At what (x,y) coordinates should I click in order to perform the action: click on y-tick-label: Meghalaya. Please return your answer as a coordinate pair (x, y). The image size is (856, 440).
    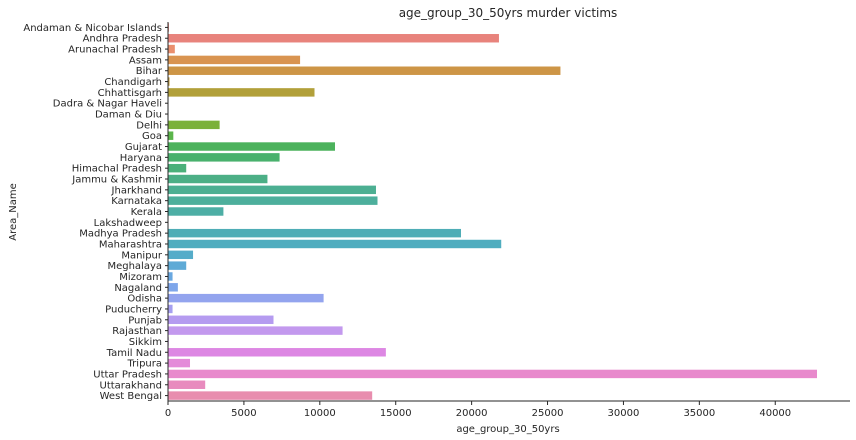
    Looking at the image, I should click on (134, 266).